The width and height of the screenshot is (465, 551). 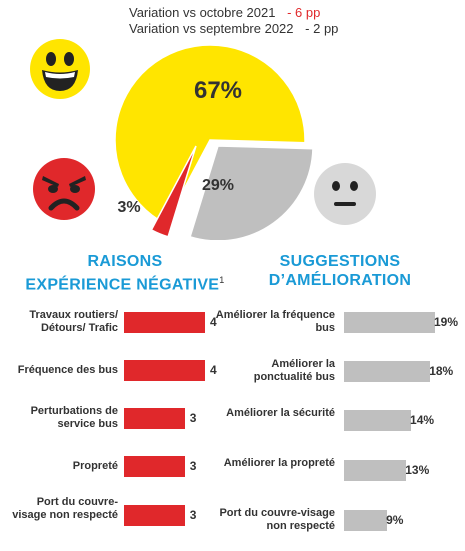 I want to click on neutral-face-icon, so click(x=345, y=194).